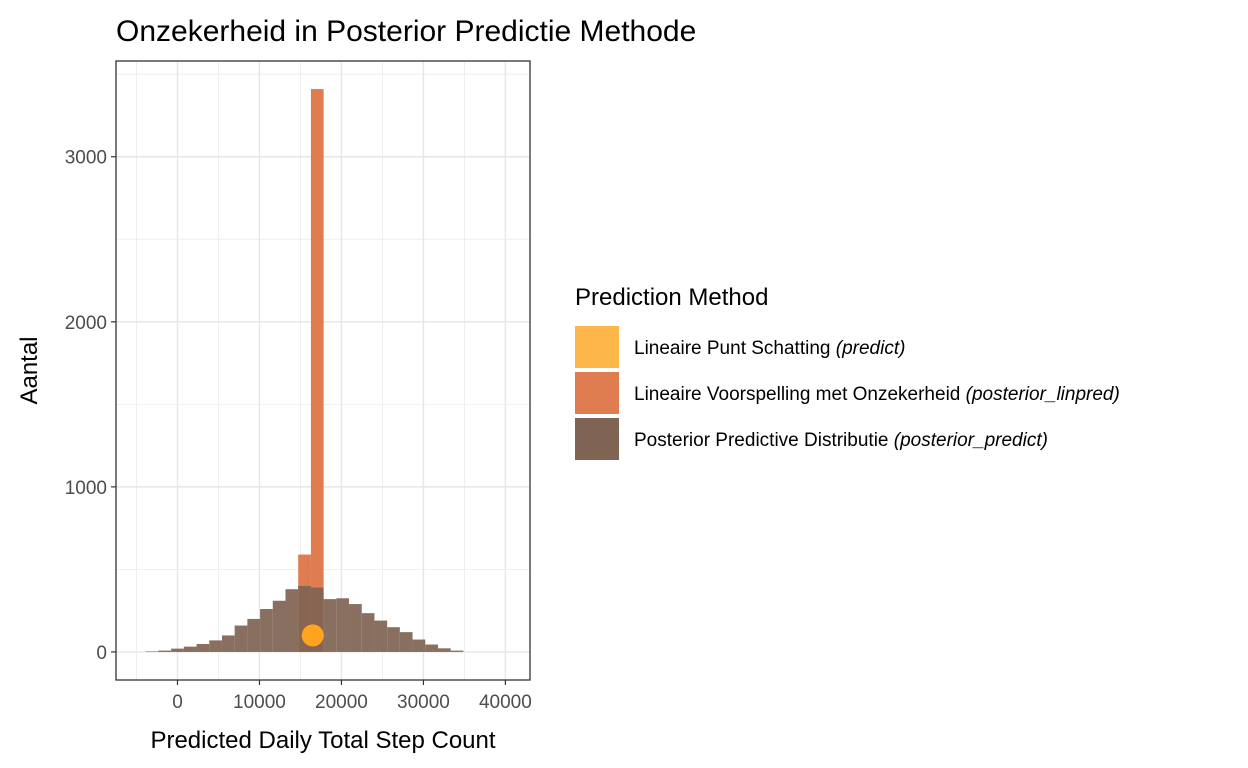 Image resolution: width=1248 pixels, height=768 pixels. I want to click on y-tick-label: 2000, so click(86, 323).